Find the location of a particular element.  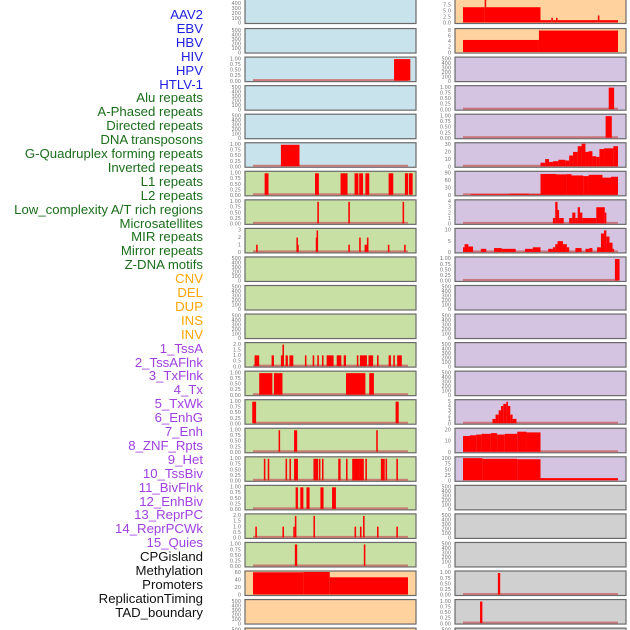

y-tick-label: 2 is located at coordinates (239, 238).